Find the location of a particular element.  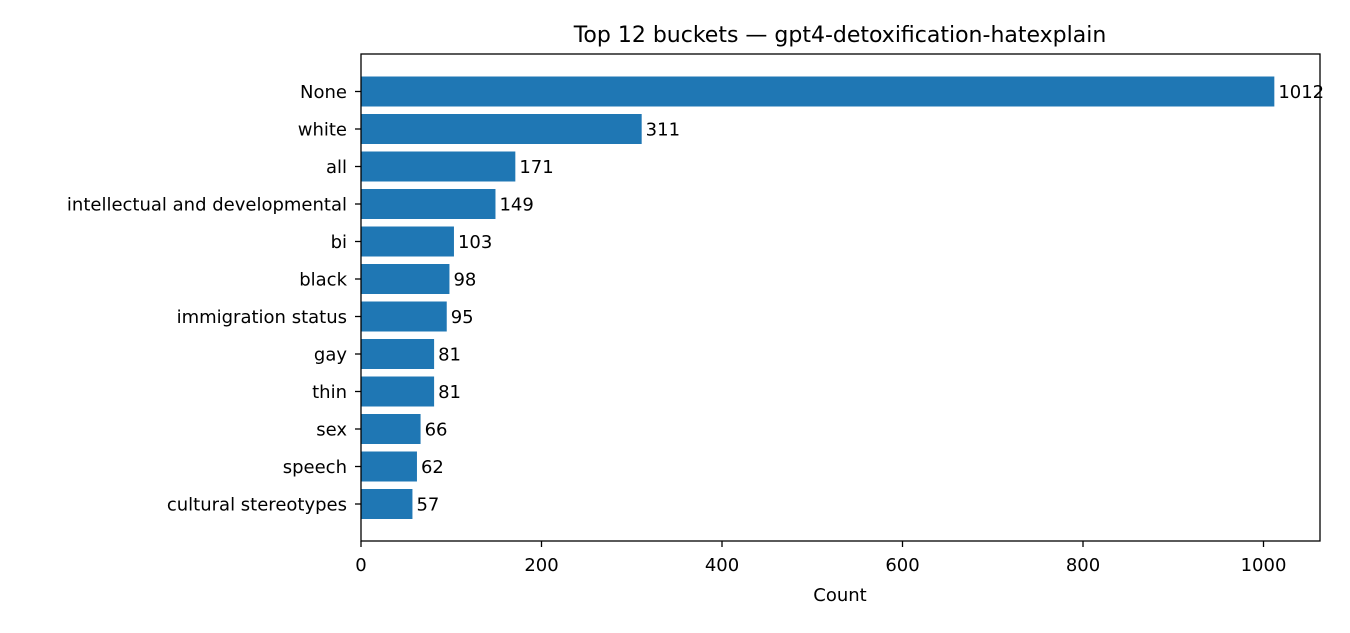

bar-value-label: 57 is located at coordinates (427, 505).